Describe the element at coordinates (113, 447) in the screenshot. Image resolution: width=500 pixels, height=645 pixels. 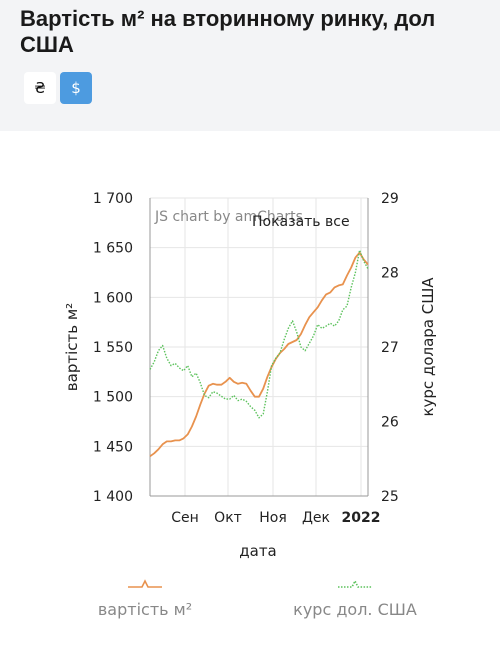
I see `y-left-tick-label: 1 450` at that location.